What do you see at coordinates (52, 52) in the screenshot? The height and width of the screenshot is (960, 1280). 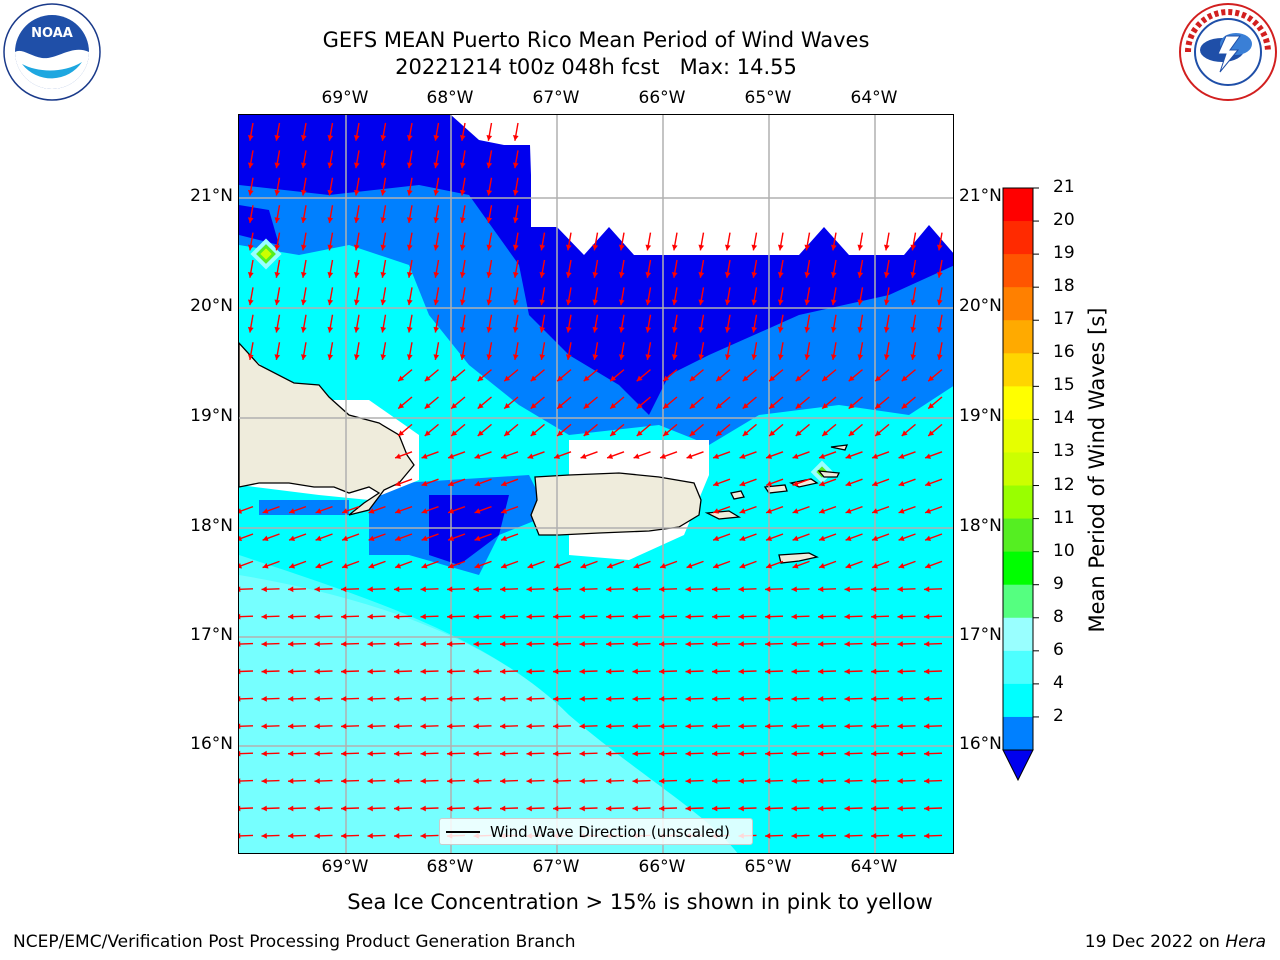 I see `noaa-logo: NOAA` at bounding box center [52, 52].